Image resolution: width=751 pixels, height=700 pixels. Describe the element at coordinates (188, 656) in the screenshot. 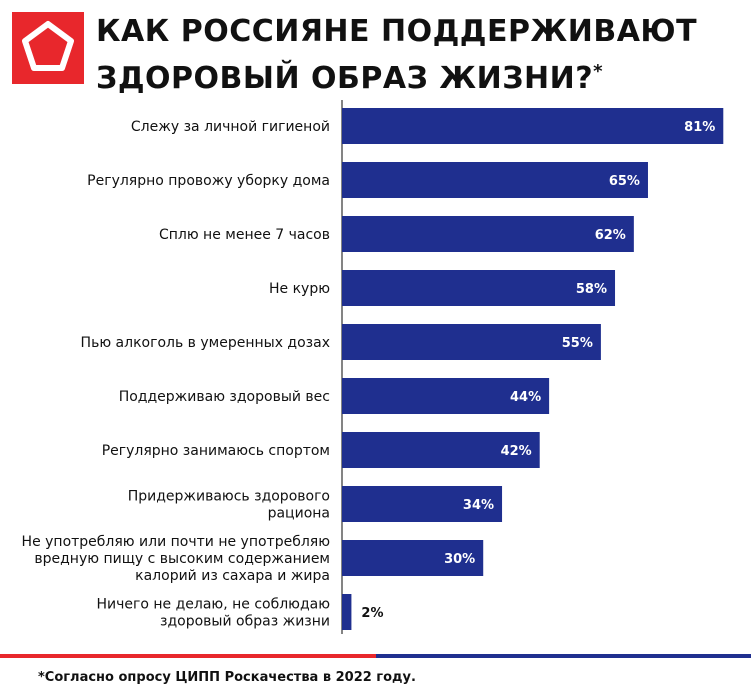

I see `footer-divider-red` at that location.